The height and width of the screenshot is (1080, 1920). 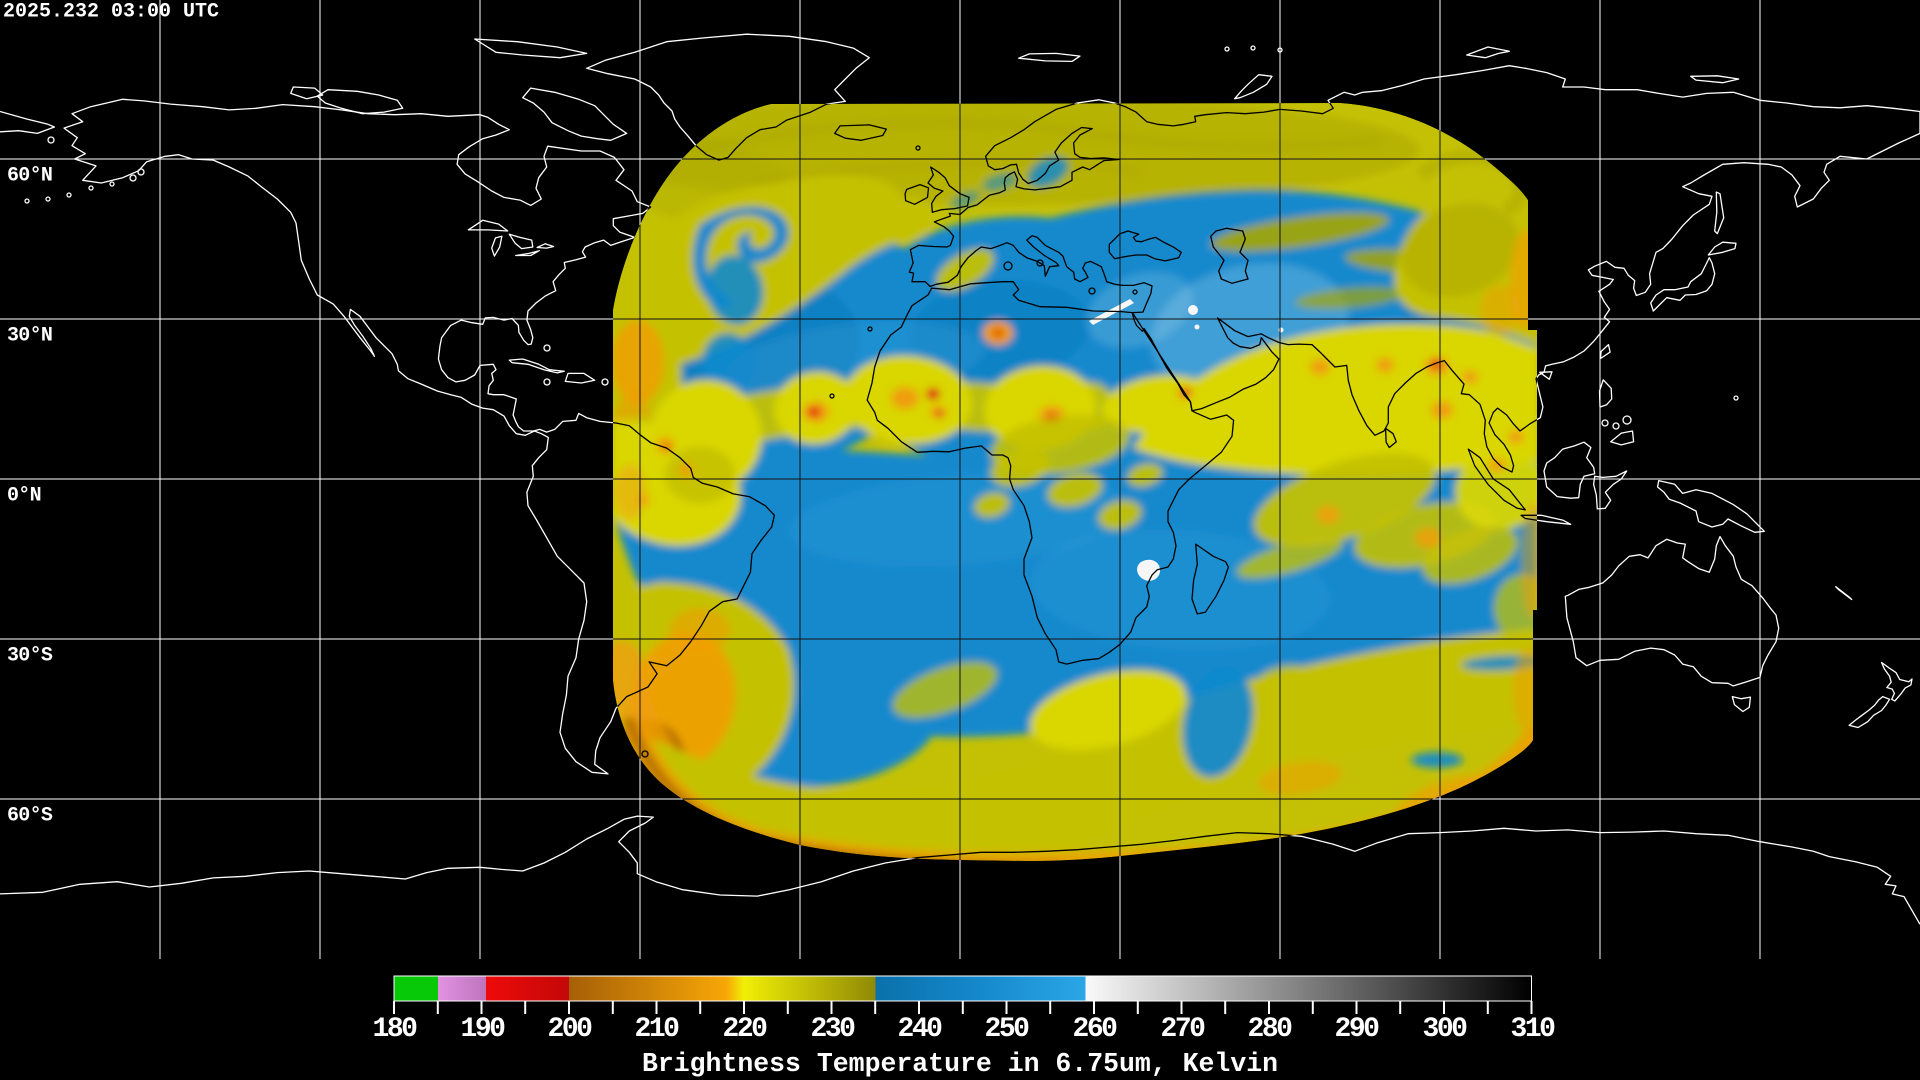 I want to click on svg-text: 300, so click(x=1445, y=1029).